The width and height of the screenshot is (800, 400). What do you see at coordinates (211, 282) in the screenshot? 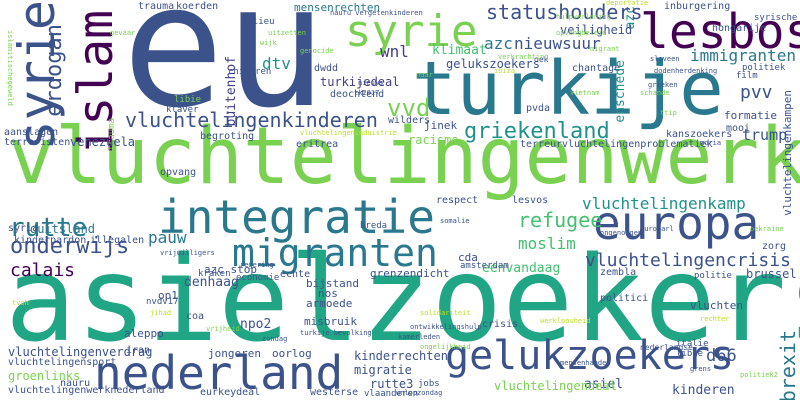
I see `word-denhaag: denhaag` at bounding box center [211, 282].